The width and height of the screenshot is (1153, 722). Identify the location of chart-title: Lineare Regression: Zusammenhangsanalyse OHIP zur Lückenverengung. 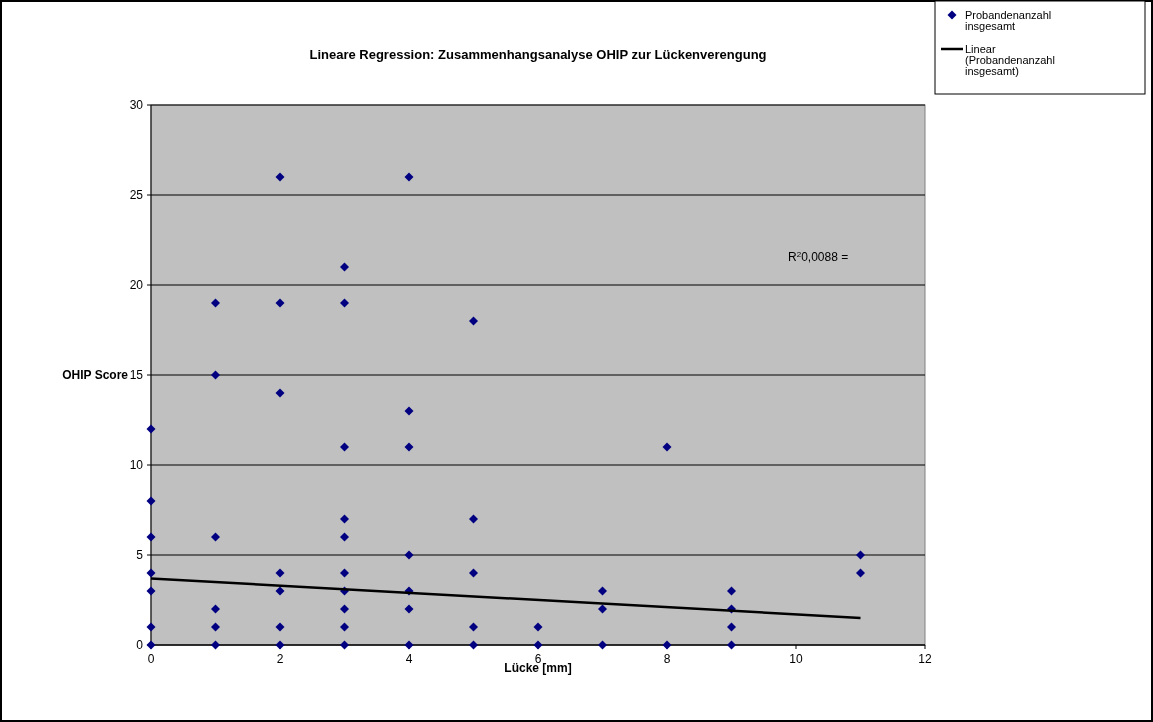
(538, 54).